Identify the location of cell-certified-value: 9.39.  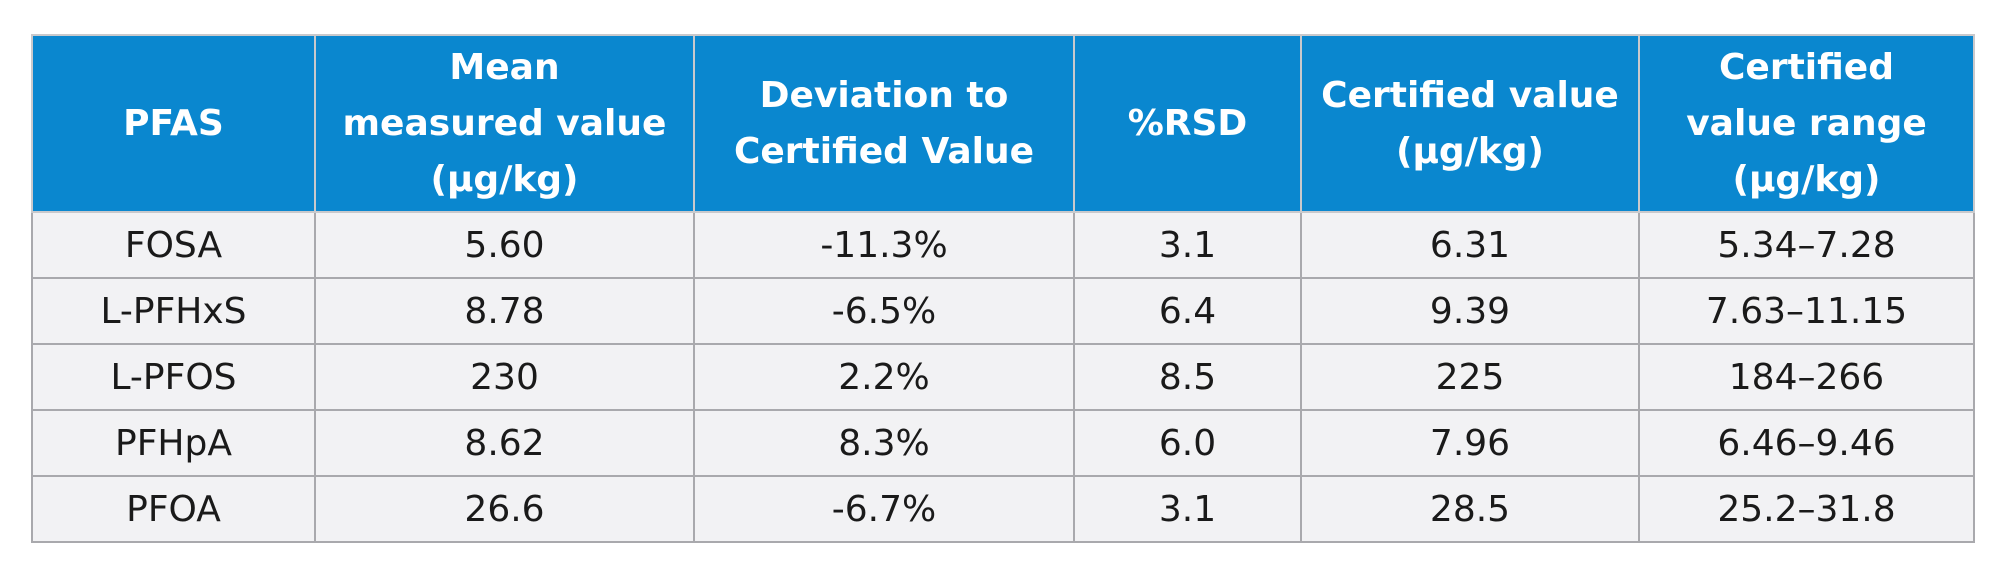
(1470, 311).